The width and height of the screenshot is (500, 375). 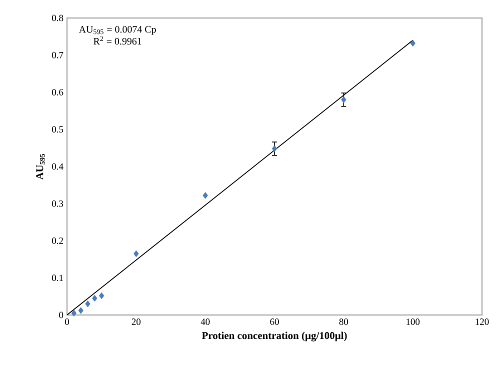 I want to click on y-tick-label: 0.8, so click(x=58, y=18).